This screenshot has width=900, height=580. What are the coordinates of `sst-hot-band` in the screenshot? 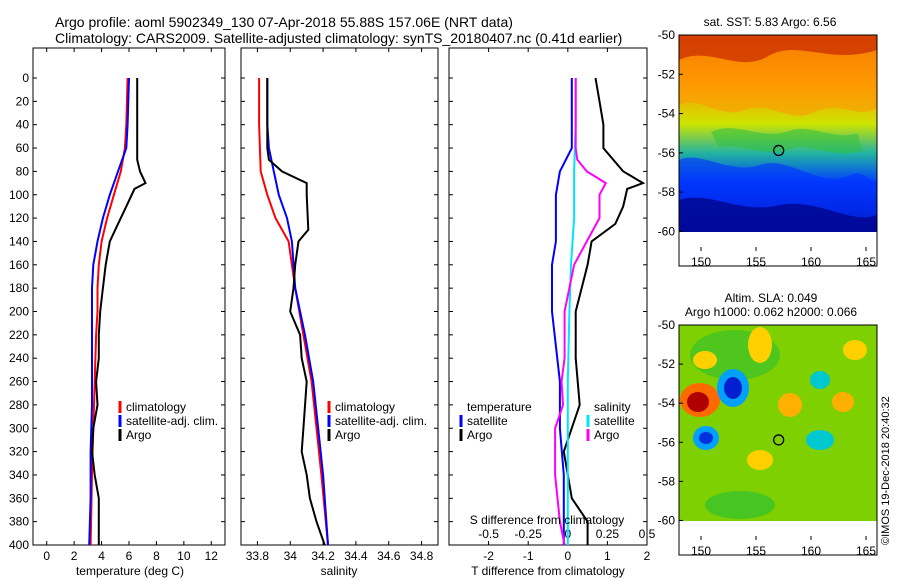 It's located at (778, 49).